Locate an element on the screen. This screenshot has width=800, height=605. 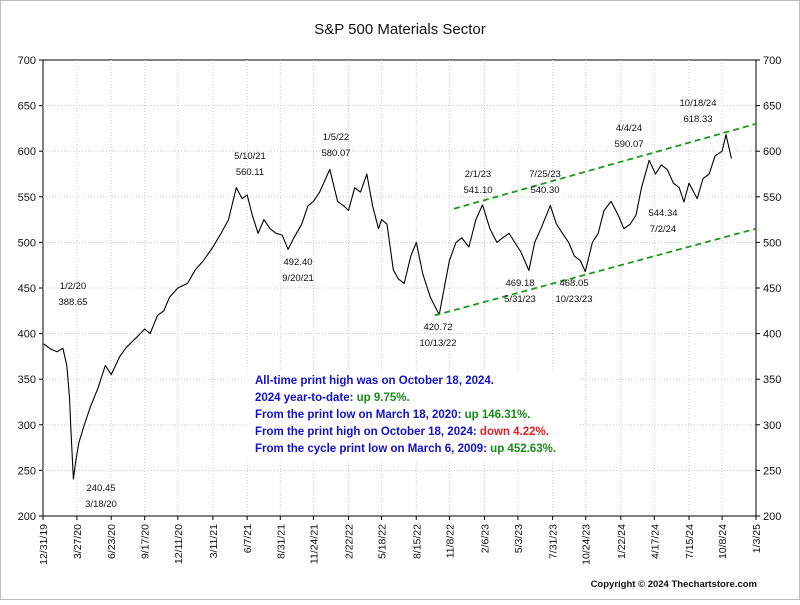
annotation-line-2: 541.10 is located at coordinates (477, 190).